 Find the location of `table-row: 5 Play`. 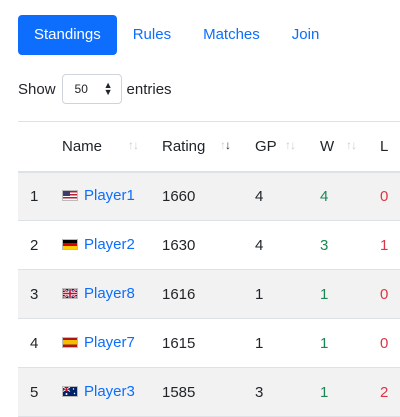

table-row: 5 Play is located at coordinates (209, 392).